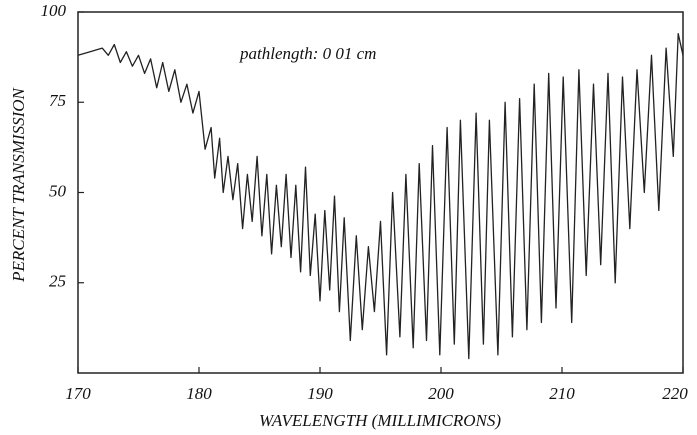 The width and height of the screenshot is (697, 435). Describe the element at coordinates (380, 420) in the screenshot. I see `x-axis-label: WAVELENGTH (MILLIMICRONS)` at that location.